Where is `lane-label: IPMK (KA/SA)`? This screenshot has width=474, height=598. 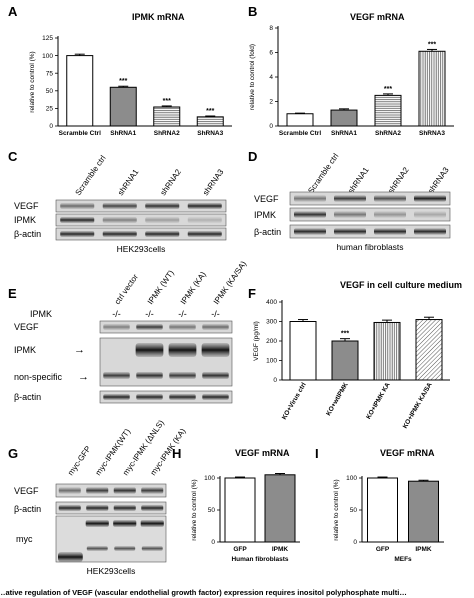
lane-label: IPMK (KA/SA) is located at coordinates (230, 282).